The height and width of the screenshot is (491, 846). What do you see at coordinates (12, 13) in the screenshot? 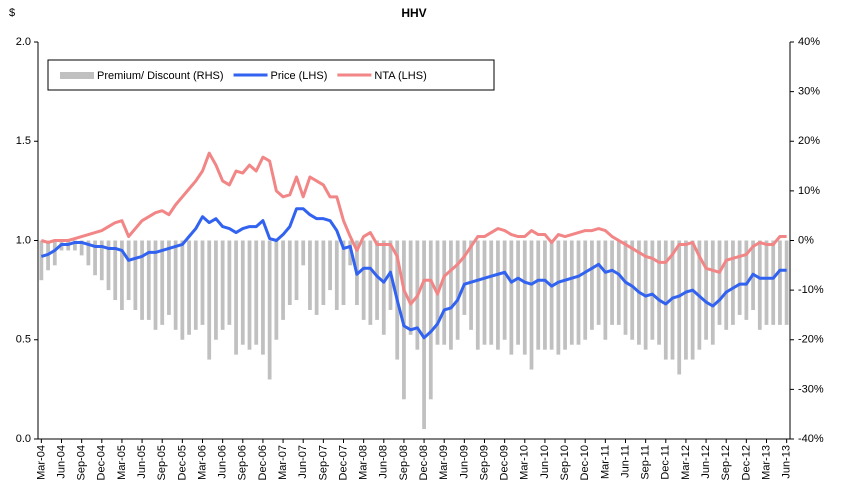
I see `y-axis-label: $` at bounding box center [12, 13].